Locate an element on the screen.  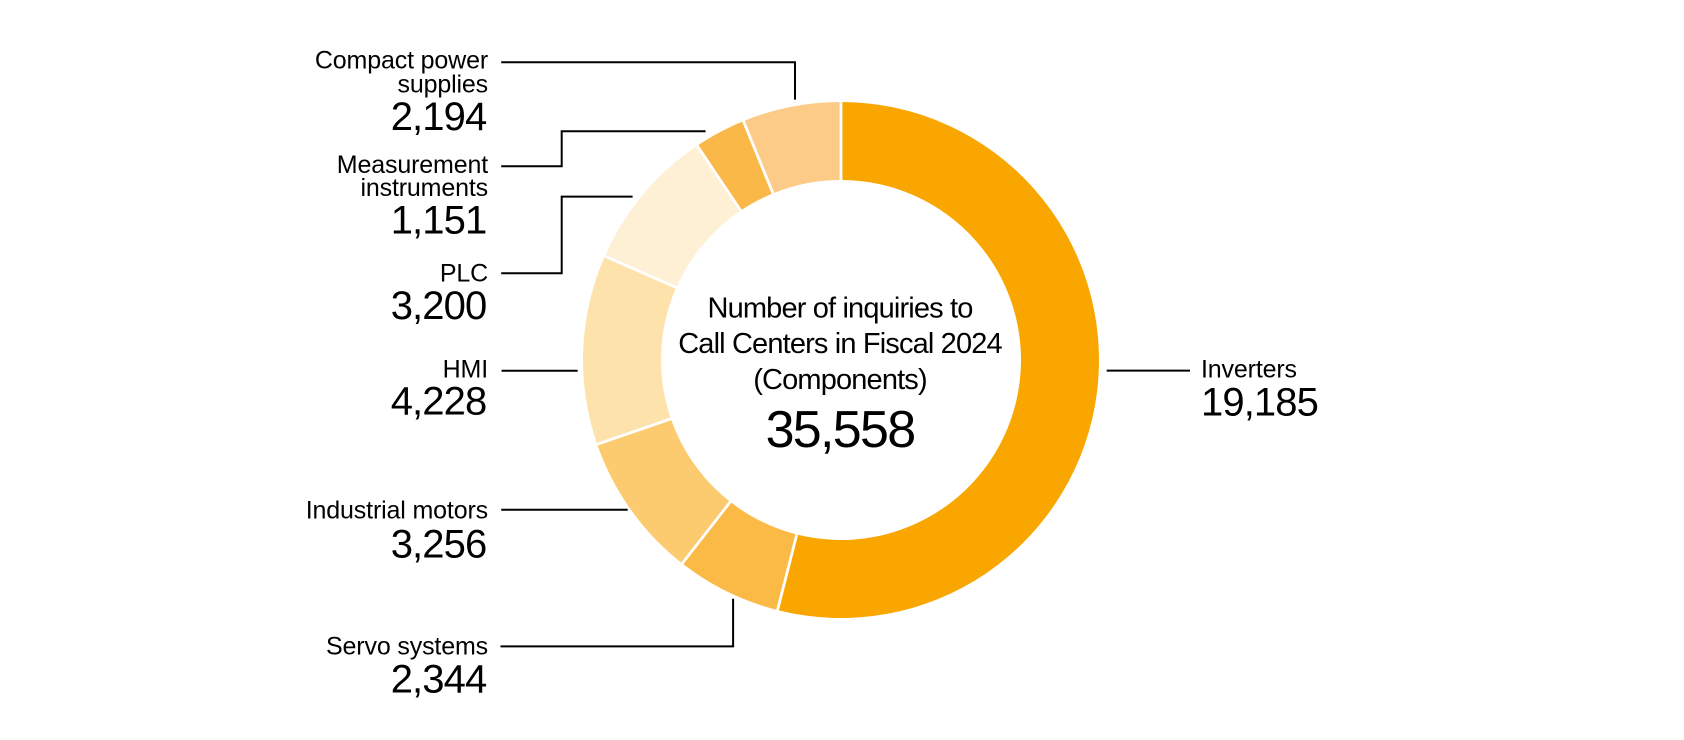
svg-text: (Components) is located at coordinates (840, 380).